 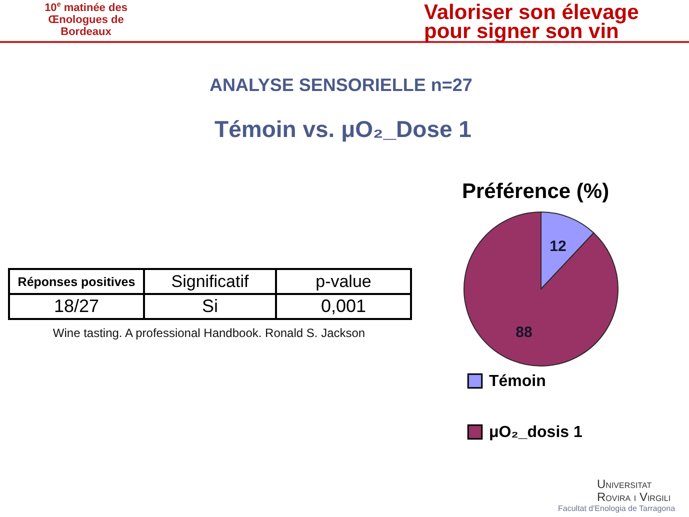 What do you see at coordinates (210, 294) in the screenshot?
I see `table: Réponses positives Significatif p-value 18/27 Si 0,001` at bounding box center [210, 294].